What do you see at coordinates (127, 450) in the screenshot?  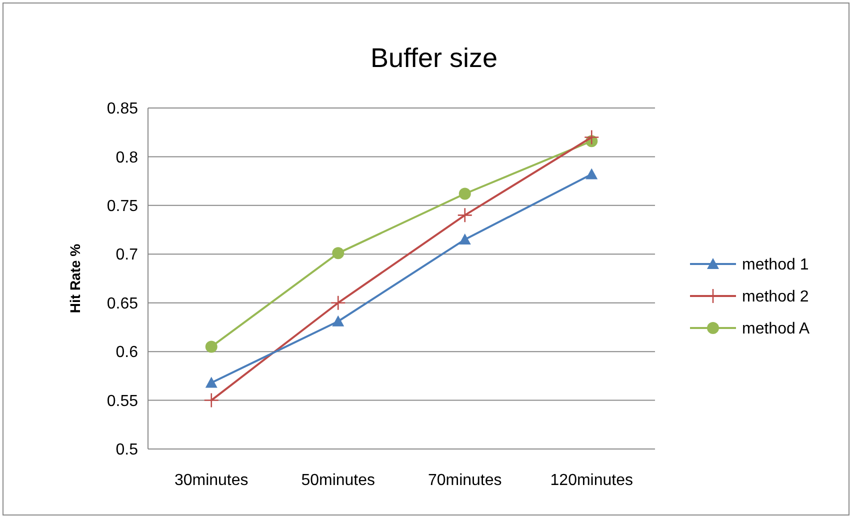 I see `y-tick-label: 0.5` at bounding box center [127, 450].